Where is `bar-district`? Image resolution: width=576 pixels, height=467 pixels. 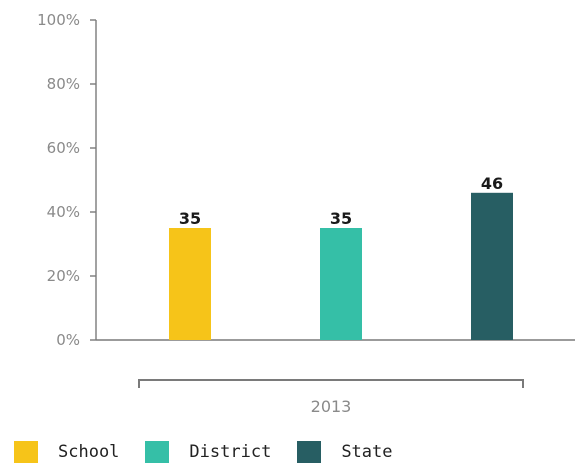 bar-district is located at coordinates (341, 284).